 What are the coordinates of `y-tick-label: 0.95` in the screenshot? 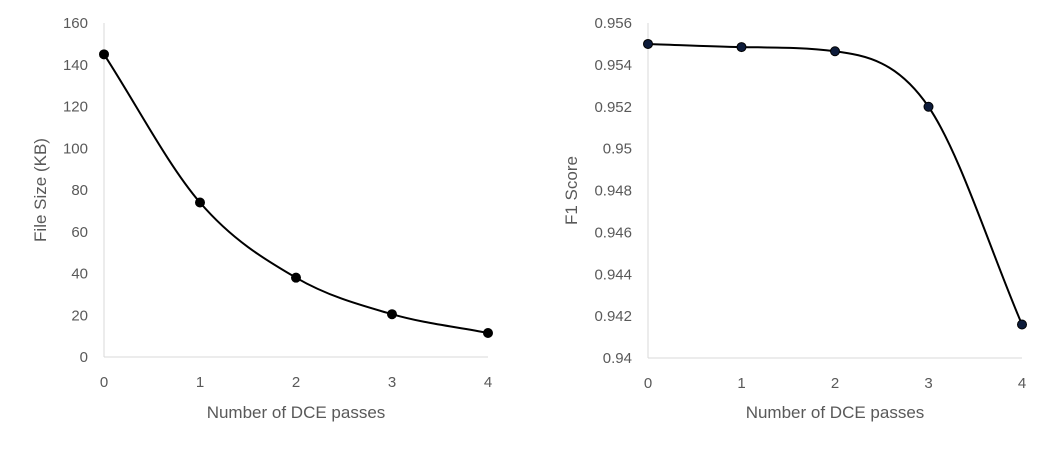 It's located at (617, 149).